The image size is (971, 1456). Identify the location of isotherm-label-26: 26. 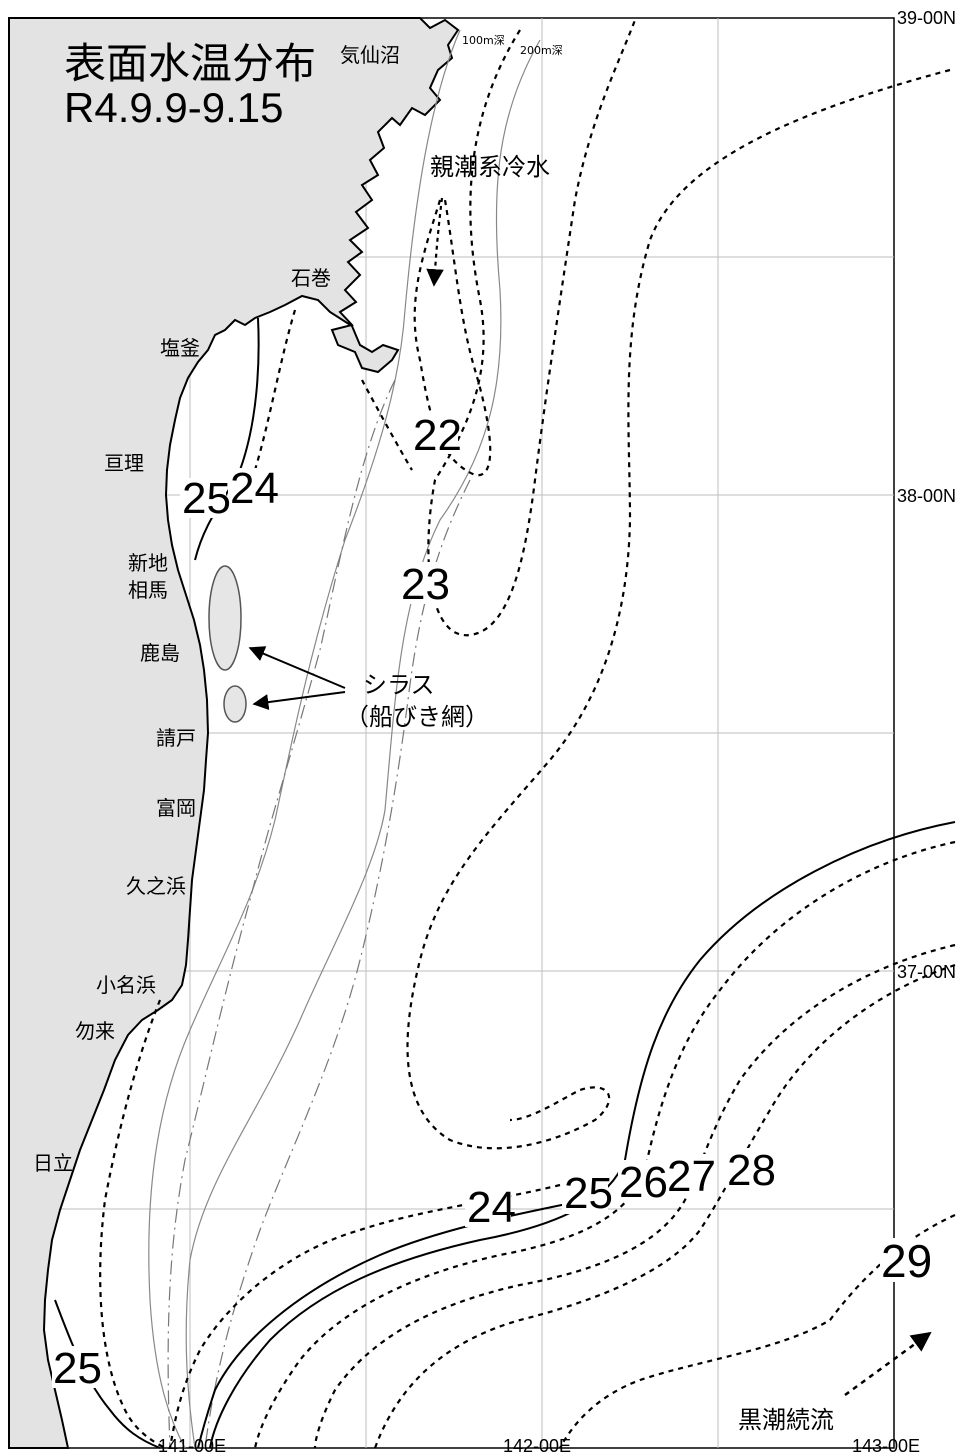
(643, 1182).